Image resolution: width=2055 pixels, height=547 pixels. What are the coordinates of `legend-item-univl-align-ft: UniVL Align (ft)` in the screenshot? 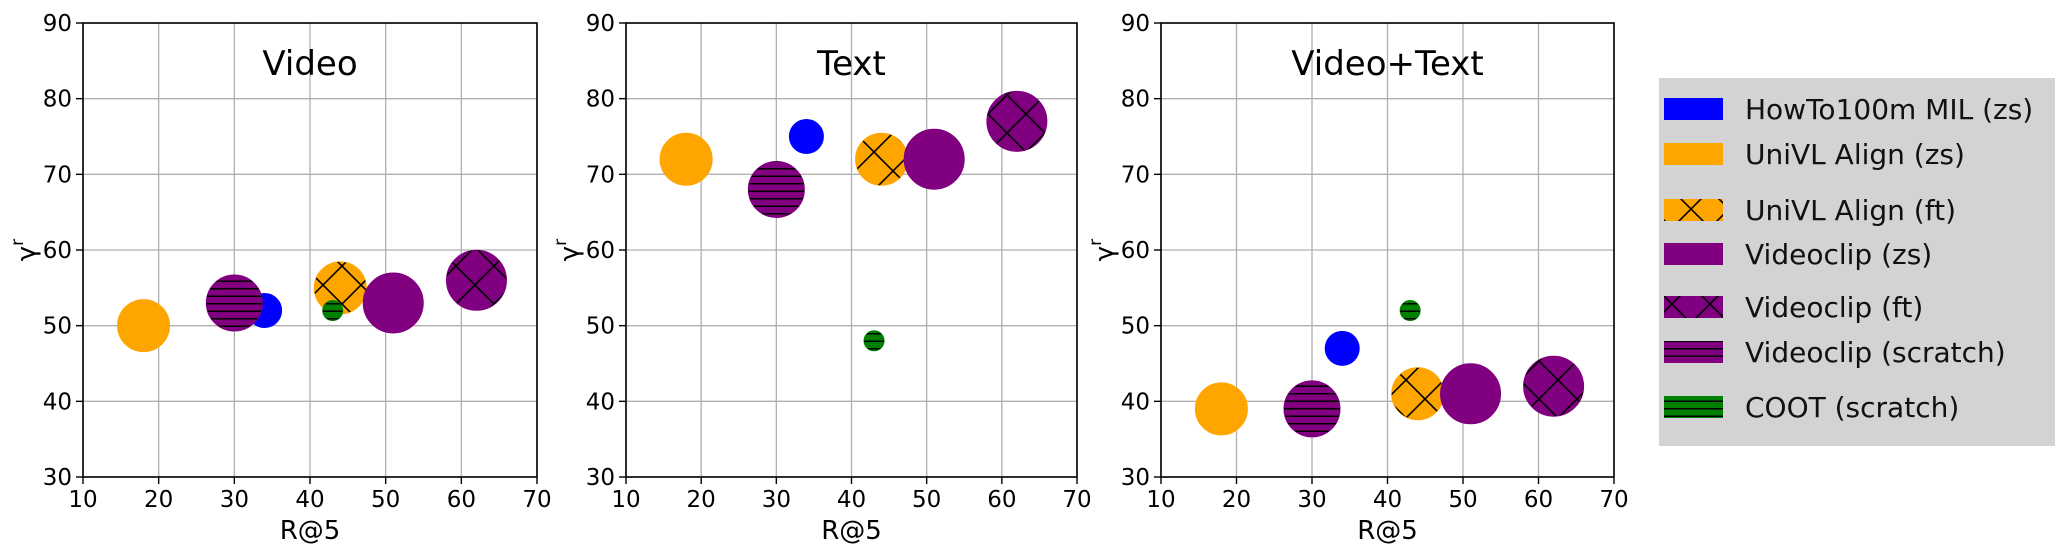 It's located at (1810, 210).